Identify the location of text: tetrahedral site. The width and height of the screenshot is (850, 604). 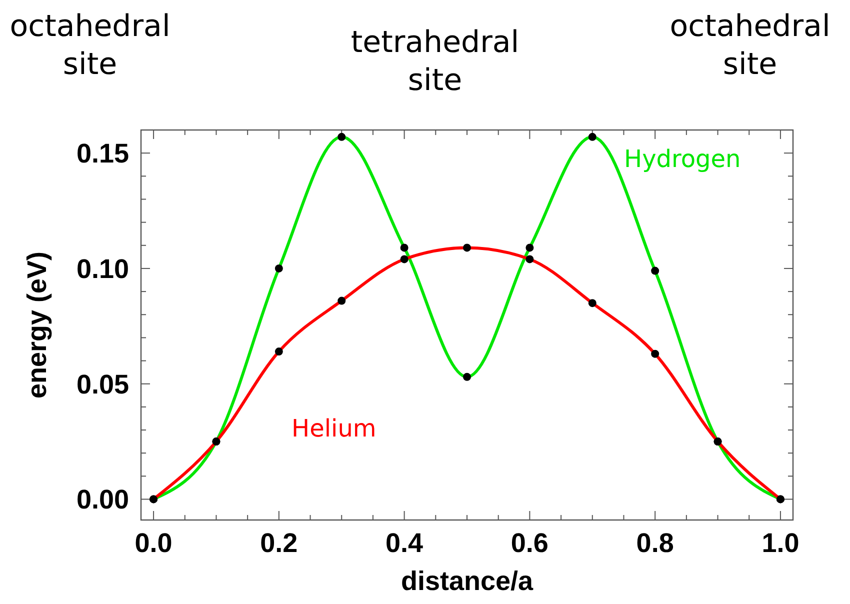
(435, 61).